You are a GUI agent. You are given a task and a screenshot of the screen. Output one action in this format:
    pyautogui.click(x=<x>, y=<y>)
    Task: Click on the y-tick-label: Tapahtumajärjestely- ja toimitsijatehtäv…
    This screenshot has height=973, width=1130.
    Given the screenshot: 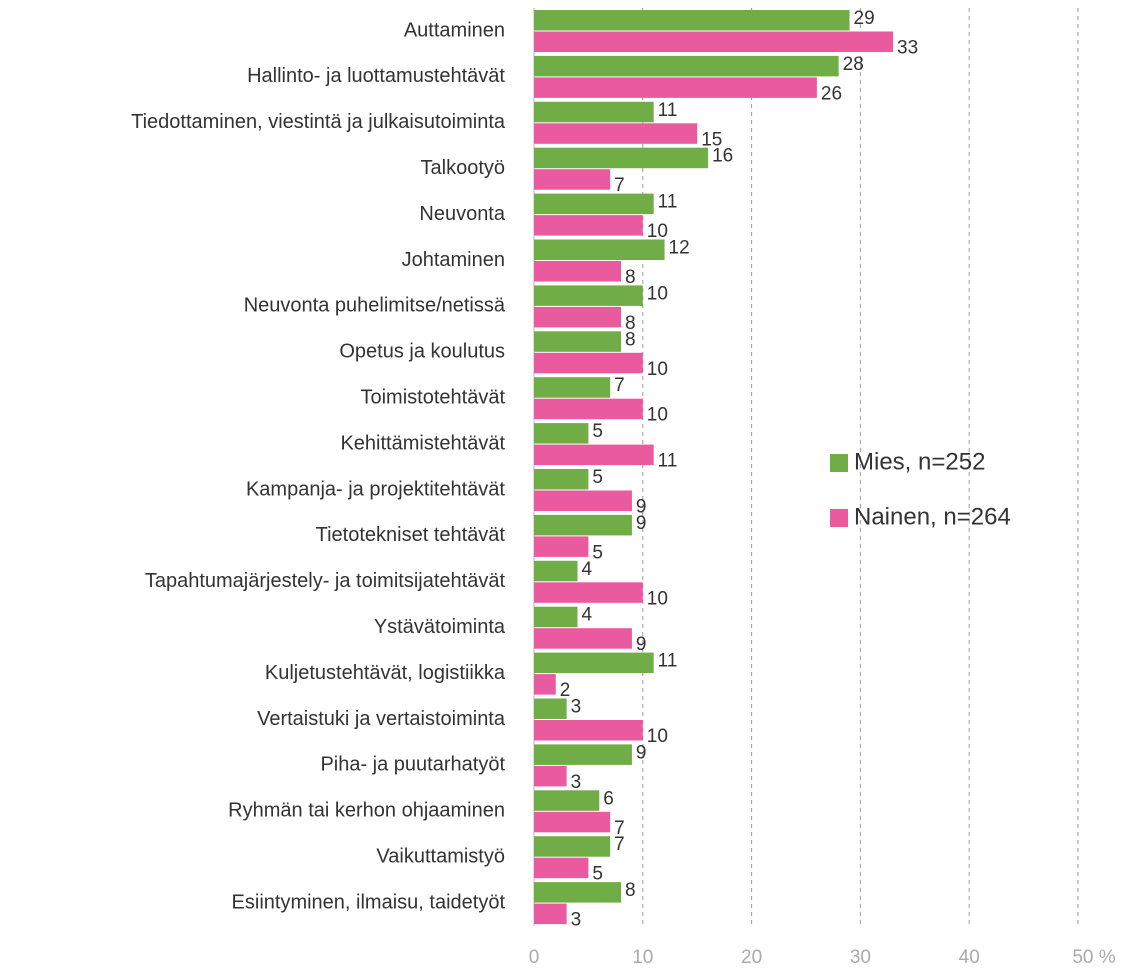 What is the action you would take?
    pyautogui.click(x=325, y=581)
    